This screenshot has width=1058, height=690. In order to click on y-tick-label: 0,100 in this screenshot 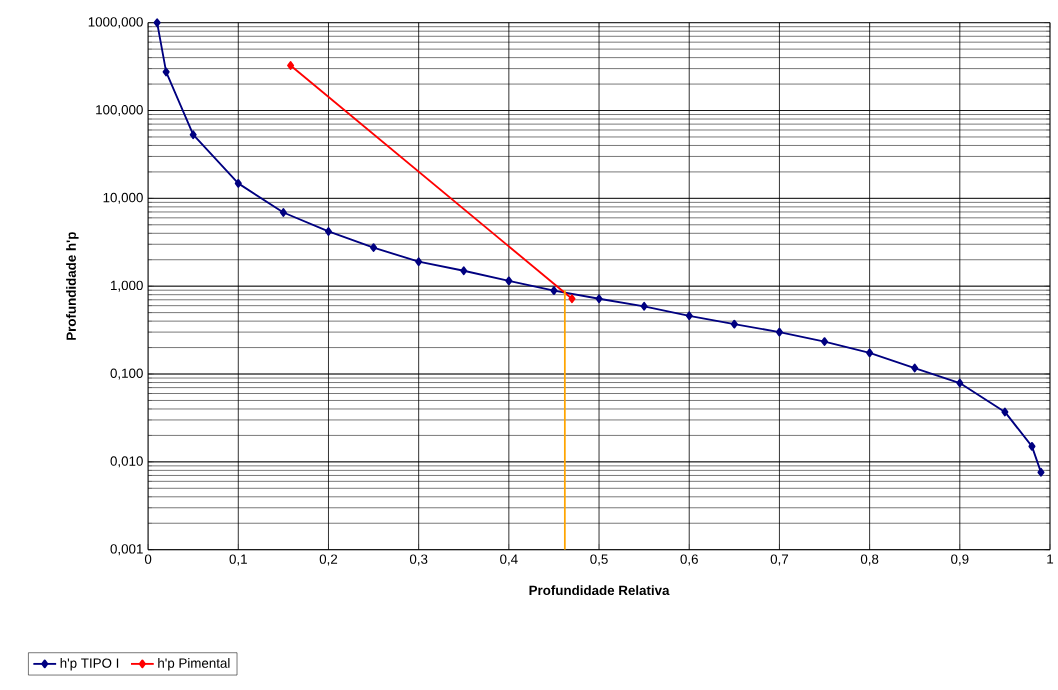, I will do `click(126, 374)`.